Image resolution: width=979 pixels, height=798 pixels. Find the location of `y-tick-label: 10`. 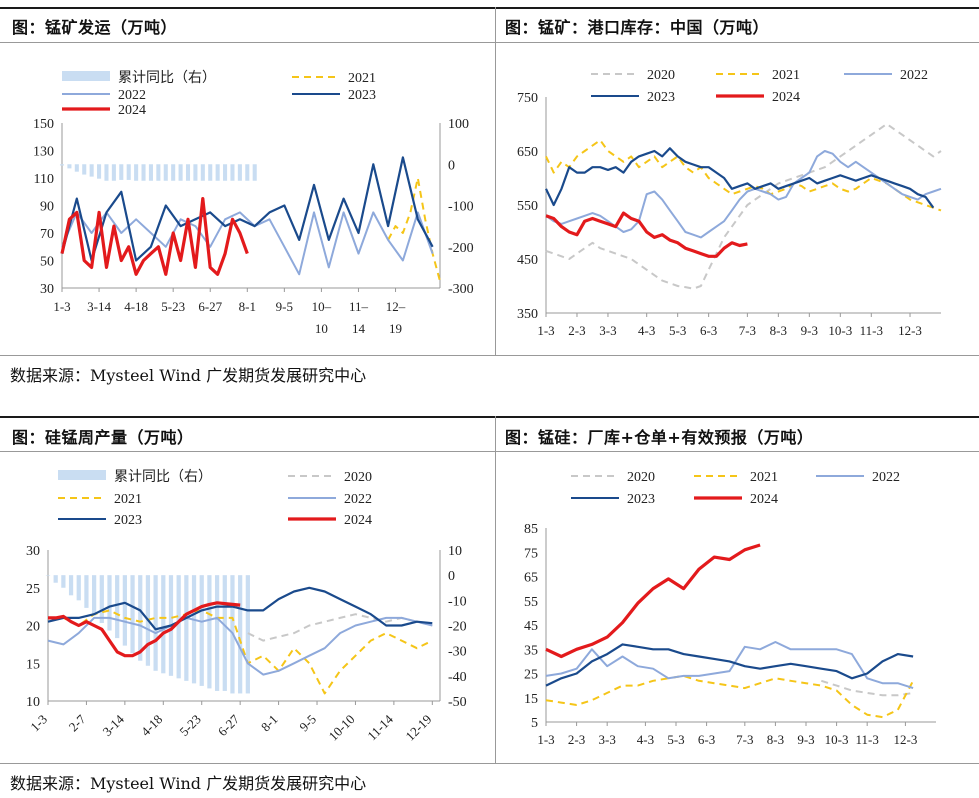

y-tick-label: 10 is located at coordinates (33, 702).